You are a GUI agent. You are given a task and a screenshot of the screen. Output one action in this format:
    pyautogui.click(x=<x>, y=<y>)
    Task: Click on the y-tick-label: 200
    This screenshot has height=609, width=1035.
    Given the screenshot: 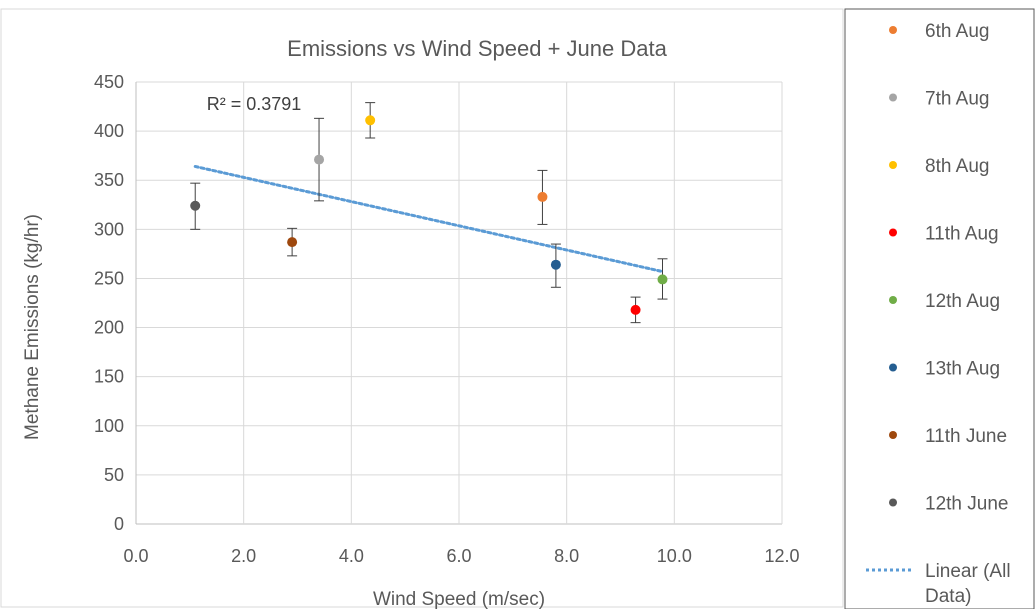 What is the action you would take?
    pyautogui.click(x=109, y=328)
    